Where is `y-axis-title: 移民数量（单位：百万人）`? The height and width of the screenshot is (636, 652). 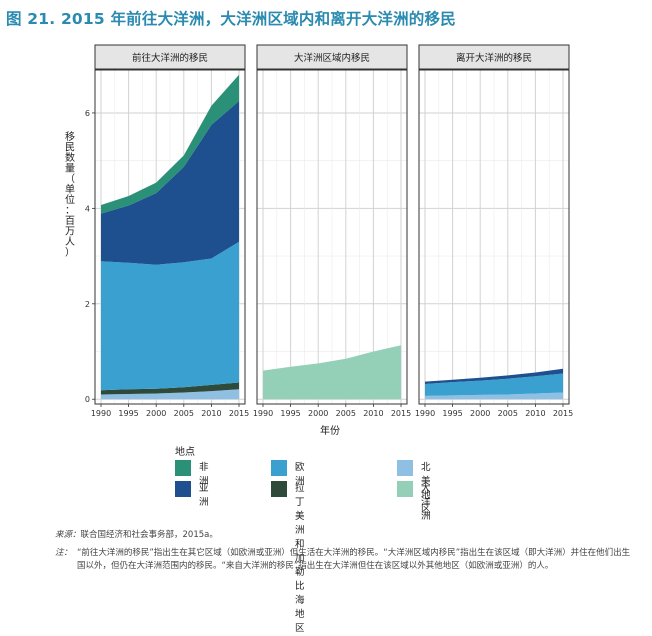 y-axis-title: 移民数量（单位：百万人） is located at coordinates (70, 194).